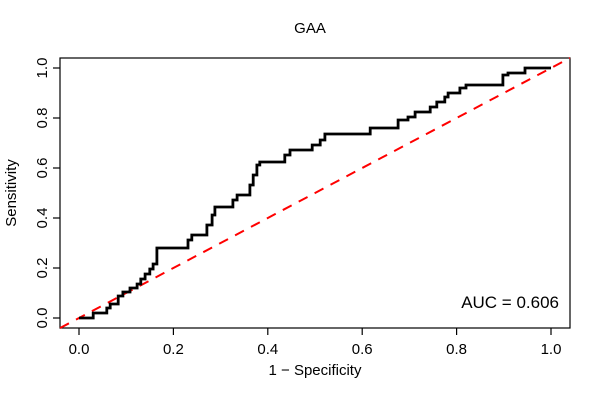 The width and height of the screenshot is (600, 400). Describe the element at coordinates (551, 349) in the screenshot. I see `x-axis-tick-label: 1.0` at that location.